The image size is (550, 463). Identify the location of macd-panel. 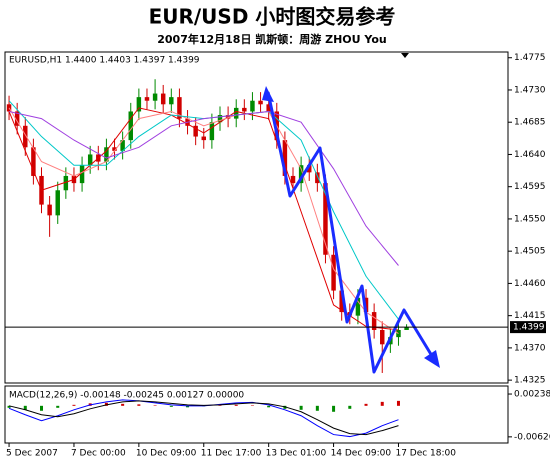
(256, 414).